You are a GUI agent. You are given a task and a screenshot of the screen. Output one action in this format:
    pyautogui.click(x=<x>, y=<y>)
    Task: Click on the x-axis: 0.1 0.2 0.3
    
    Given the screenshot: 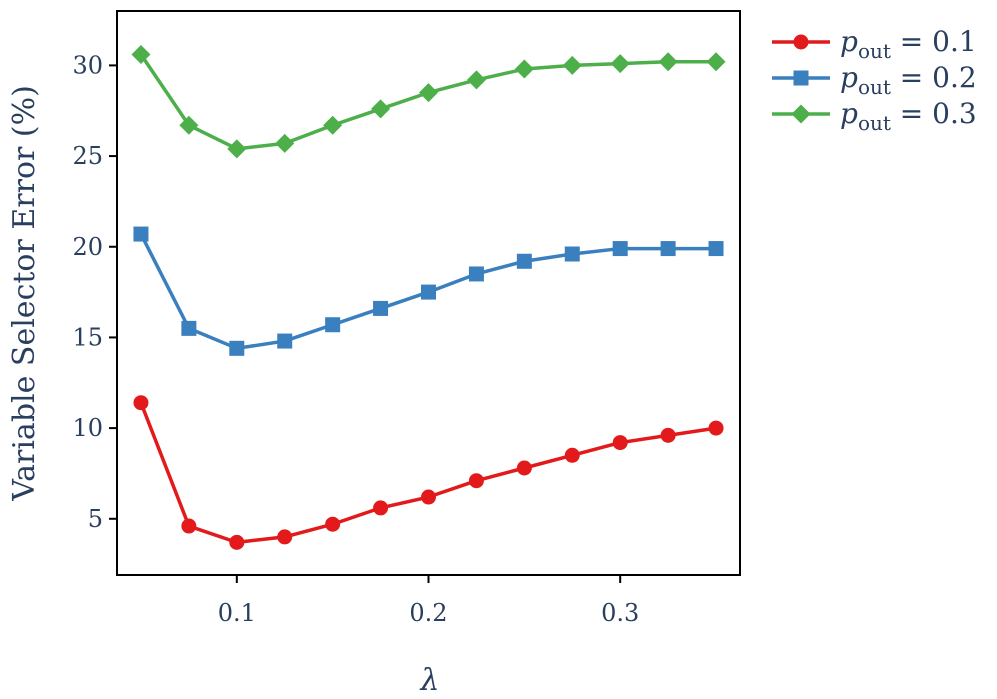 What is the action you would take?
    pyautogui.click(x=428, y=601)
    